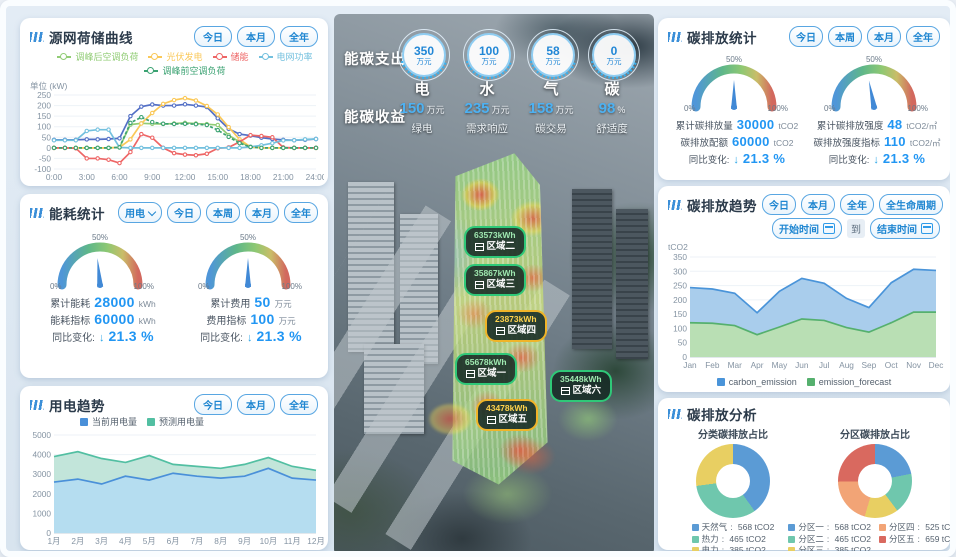 Image resolution: width=956 pixels, height=557 pixels. I want to click on legend-item: 光伏发电, so click(175, 56).